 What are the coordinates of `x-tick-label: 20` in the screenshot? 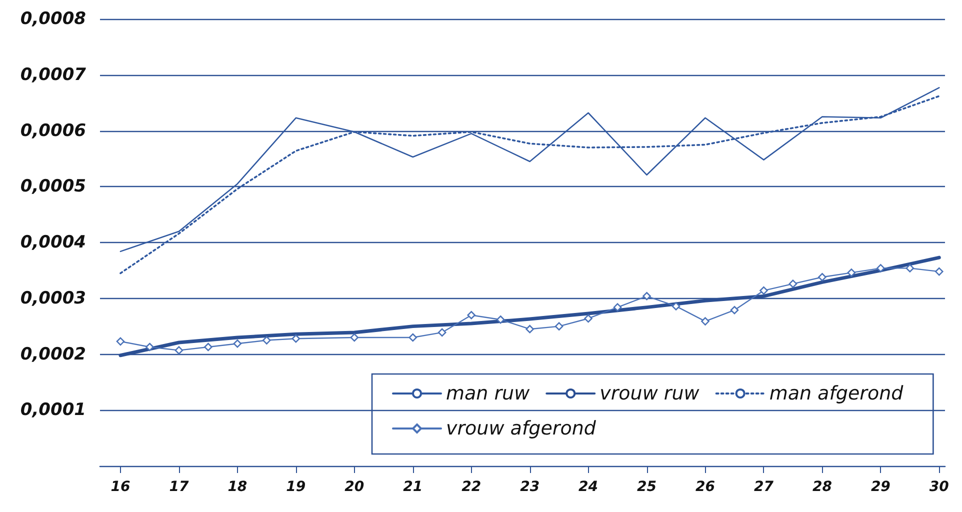 It's located at (354, 487).